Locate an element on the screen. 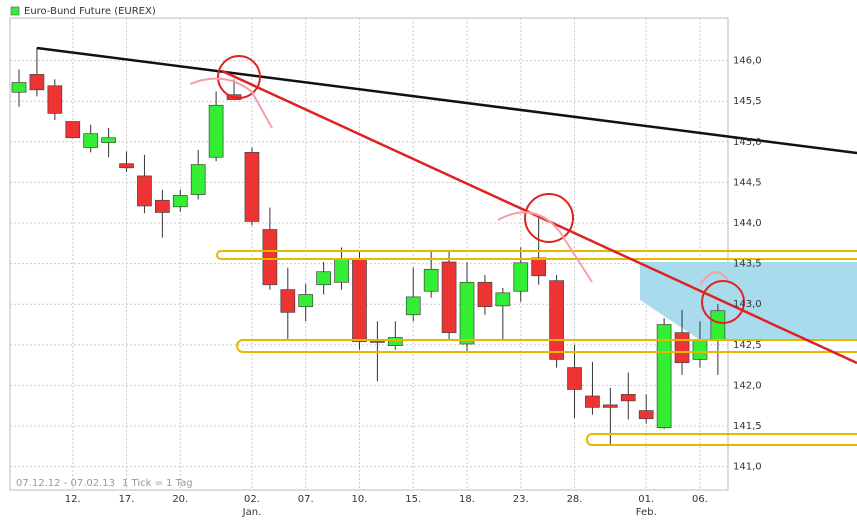 This screenshot has height=523, width=857. x-tick-label: 18. is located at coordinates (467, 499).